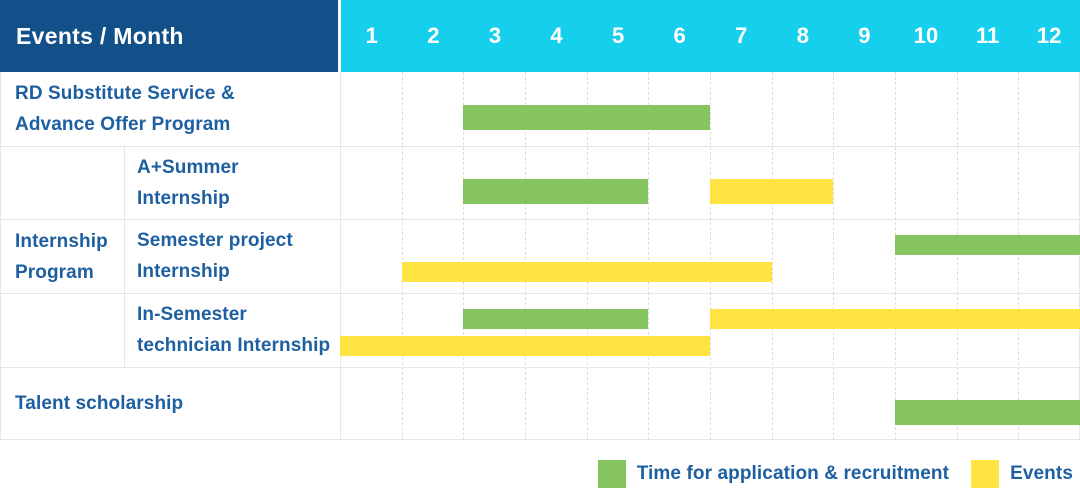 This screenshot has width=1080, height=494. What do you see at coordinates (232, 182) in the screenshot?
I see `row-label-a-plus-summer: A+Summer Internship` at bounding box center [232, 182].